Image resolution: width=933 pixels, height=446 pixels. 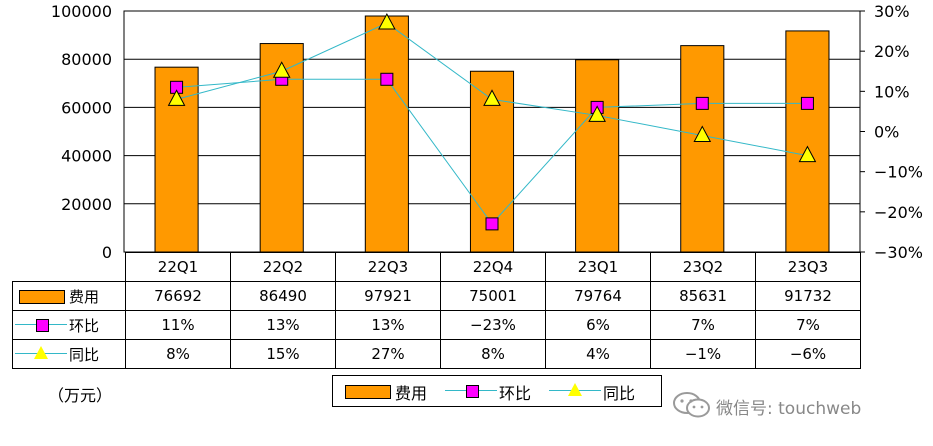 I want to click on legend: 费用 环比 同比, so click(x=497, y=391).